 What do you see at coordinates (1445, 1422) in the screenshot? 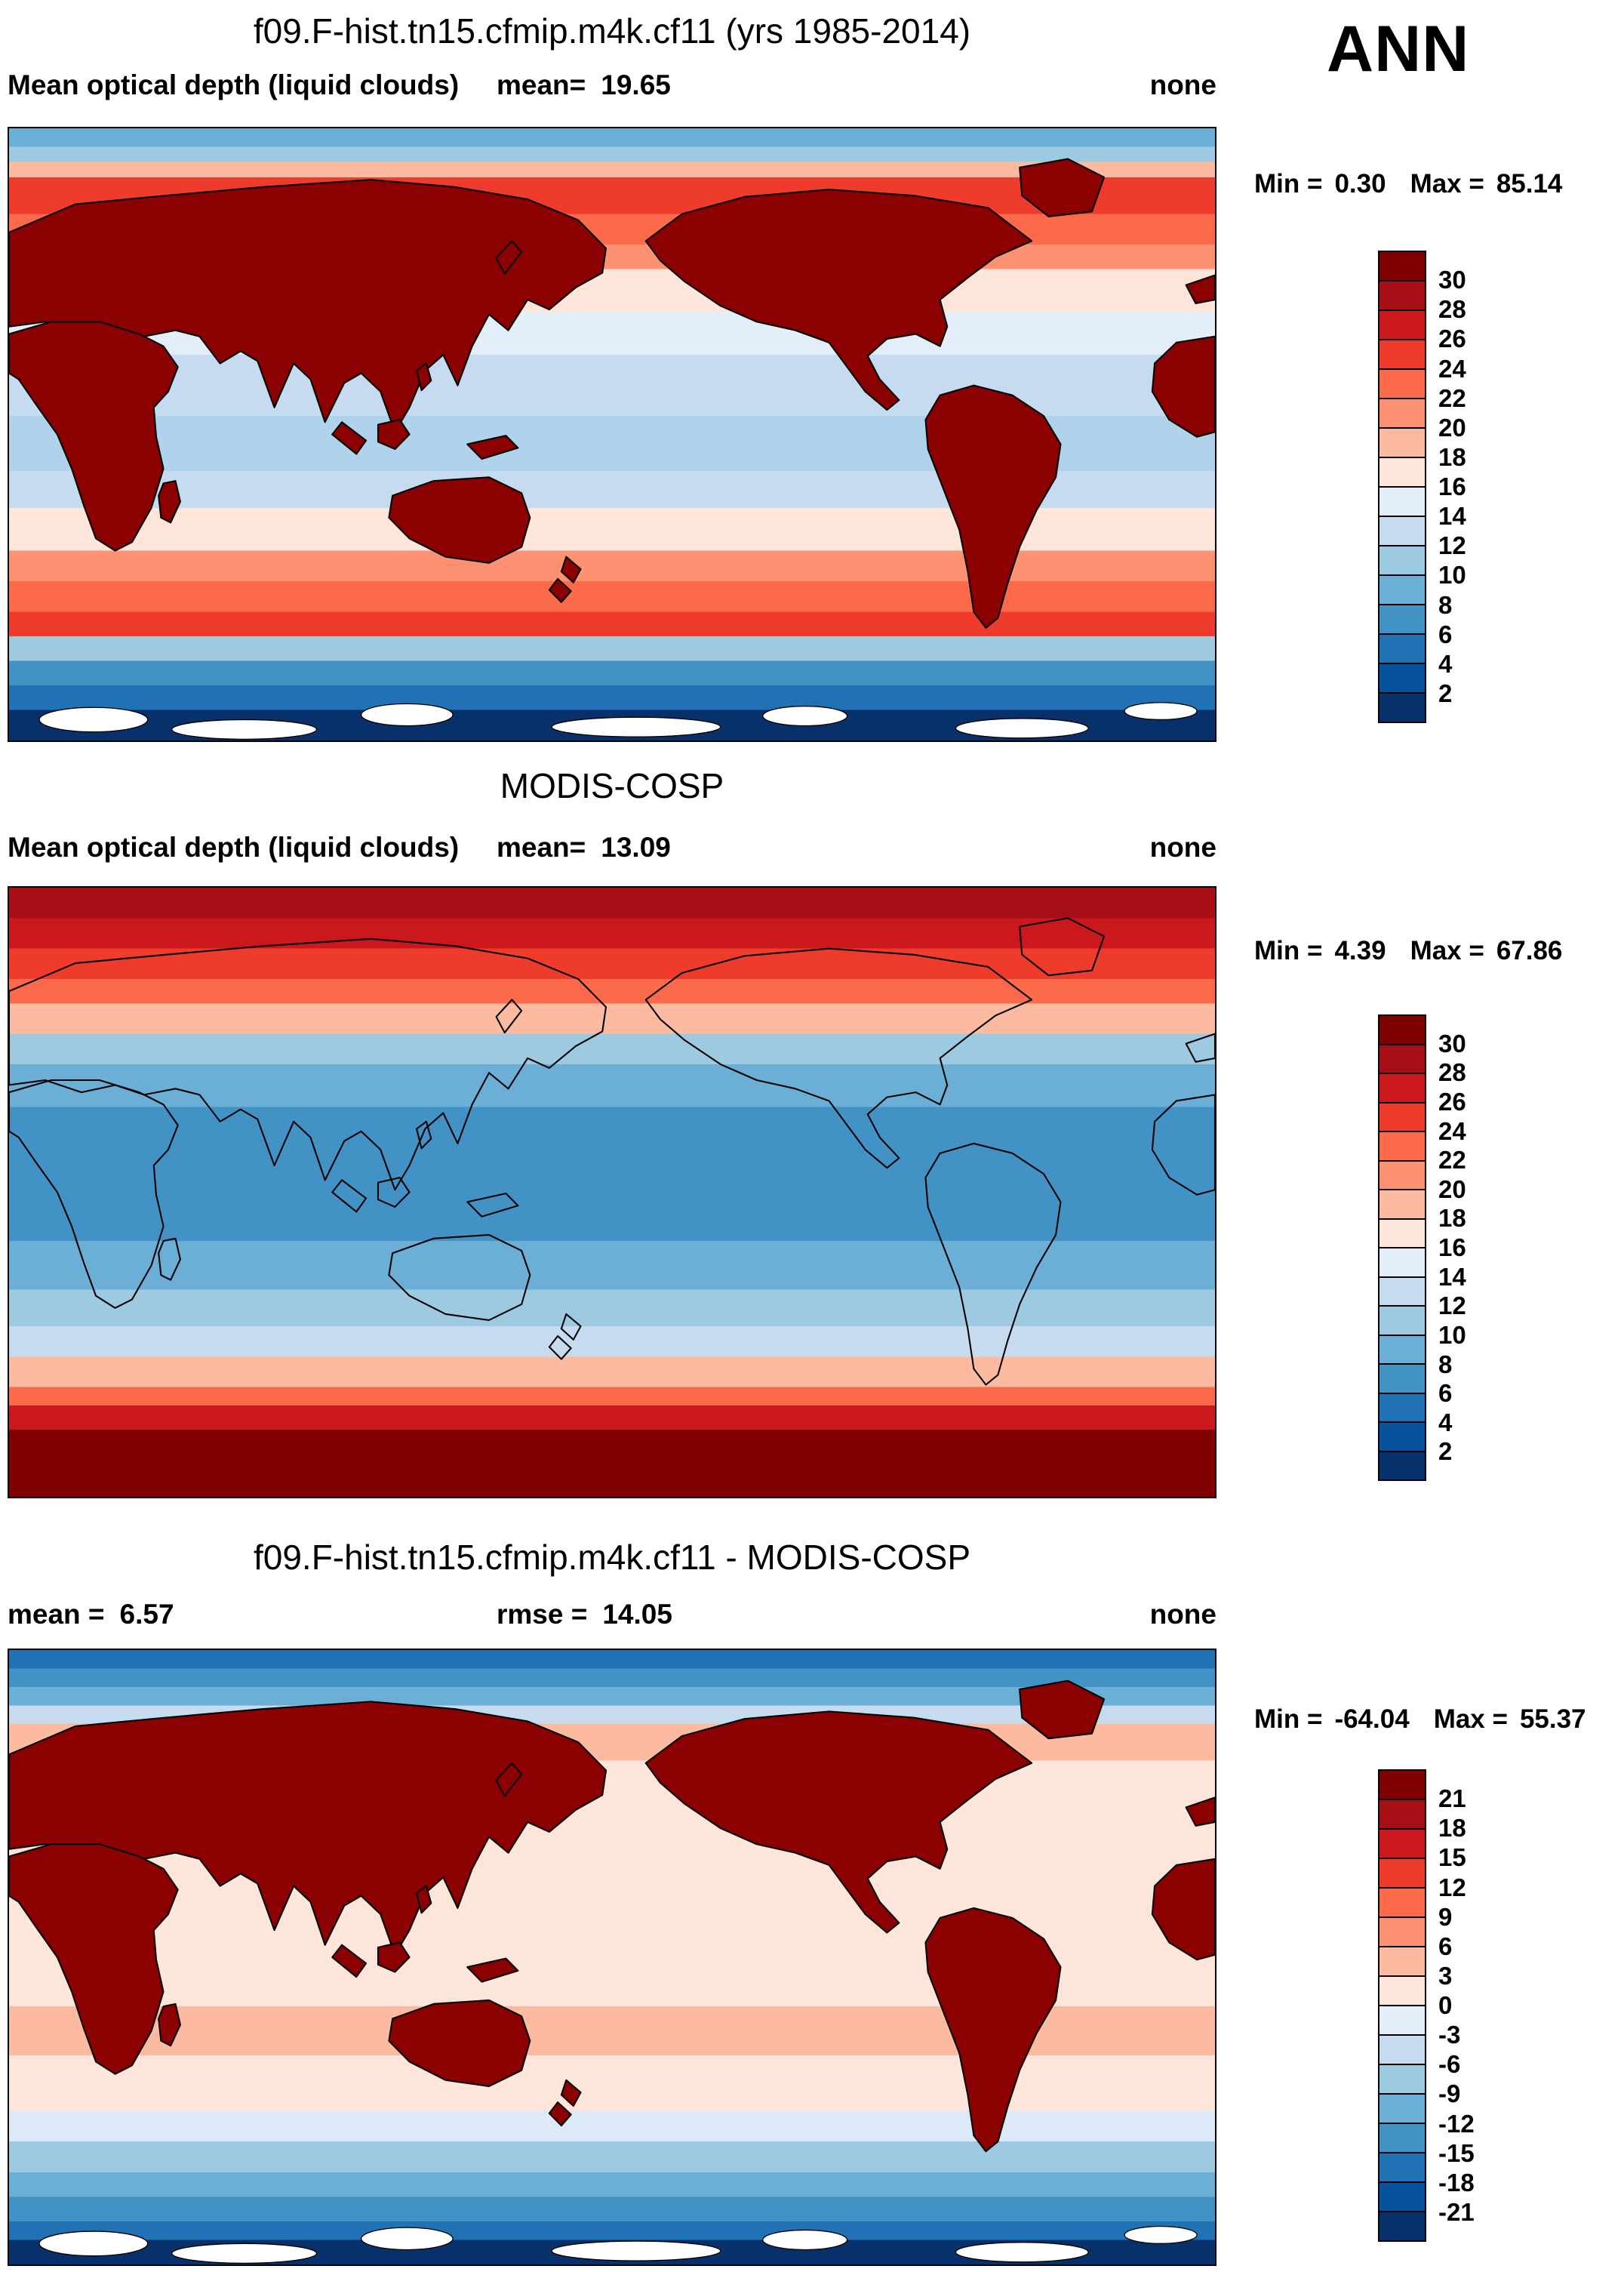
I see `colorbar-tick-label: 4` at bounding box center [1445, 1422].